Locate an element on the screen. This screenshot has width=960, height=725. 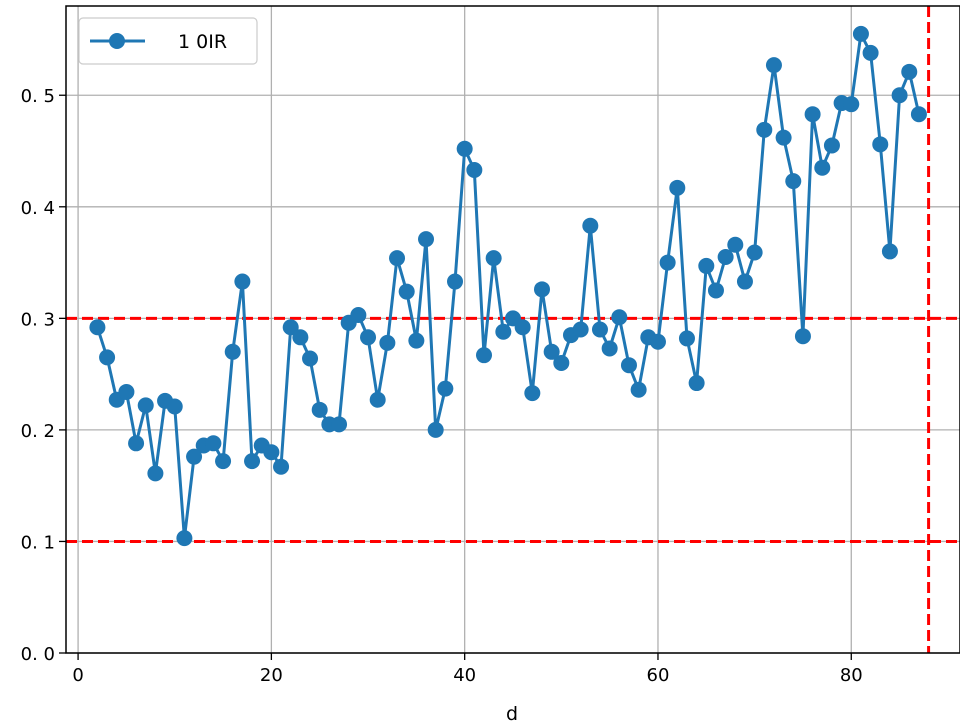
legend-label: 1 0IR is located at coordinates (202, 42).